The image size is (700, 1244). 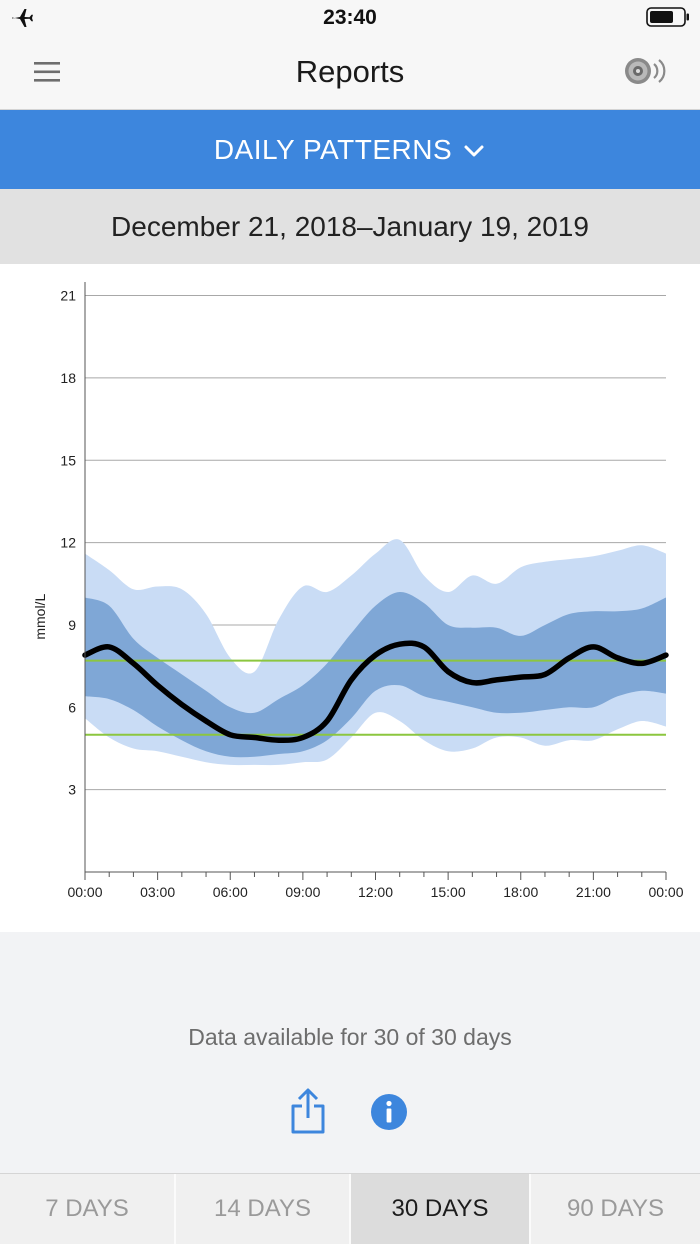 What do you see at coordinates (375, 892) in the screenshot?
I see `x-tick-label: 12:00` at bounding box center [375, 892].